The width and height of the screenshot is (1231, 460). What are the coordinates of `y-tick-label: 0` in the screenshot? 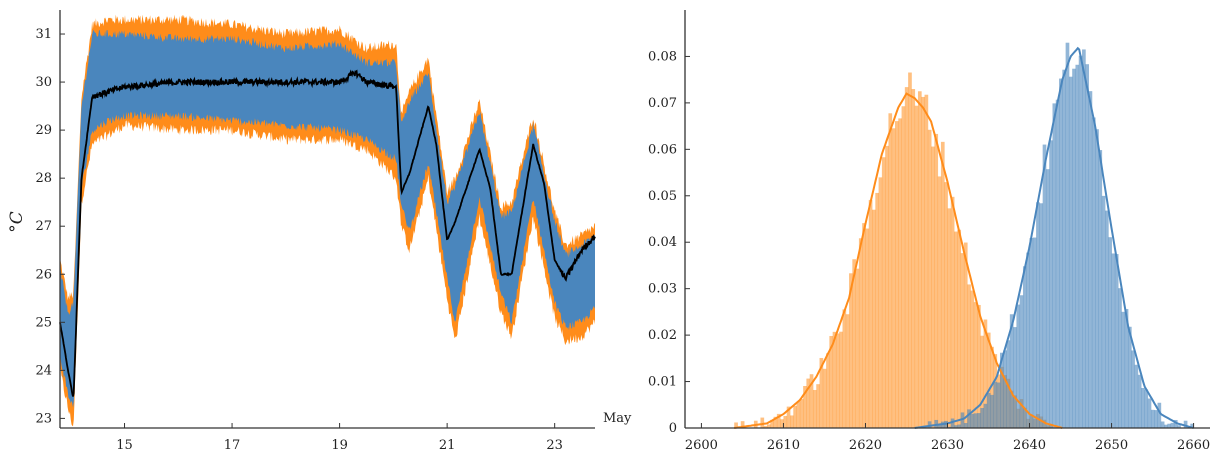 It's located at (673, 428).